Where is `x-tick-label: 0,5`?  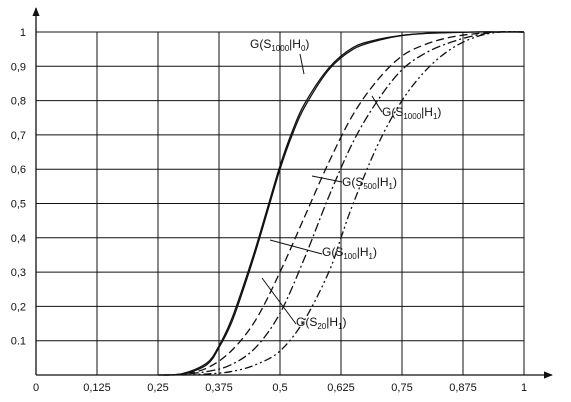
x-tick-label: 0,5 is located at coordinates (279, 388).